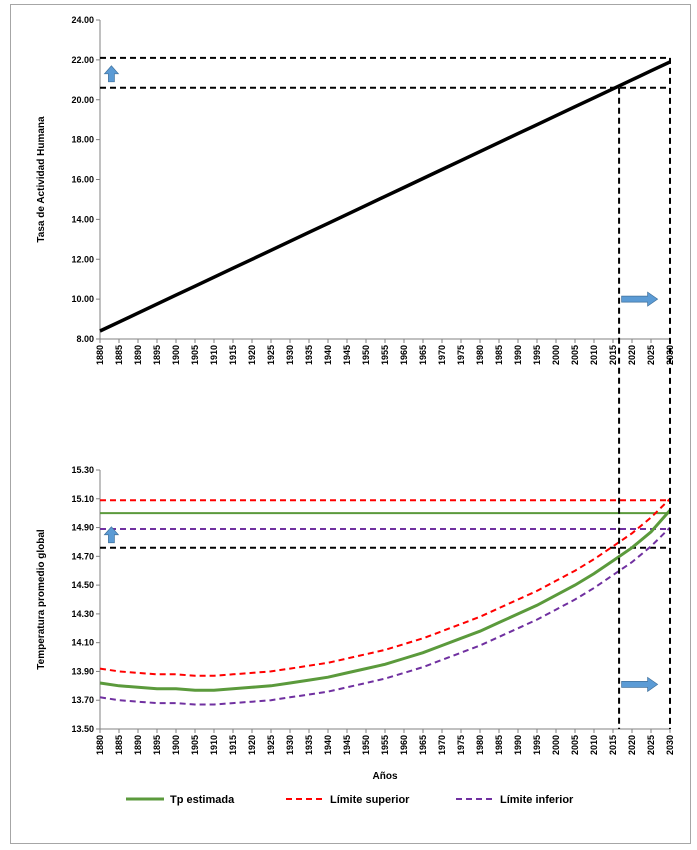 The image size is (697, 850). Describe the element at coordinates (82, 700) in the screenshot. I see `y-tick-label: 13.70` at that location.